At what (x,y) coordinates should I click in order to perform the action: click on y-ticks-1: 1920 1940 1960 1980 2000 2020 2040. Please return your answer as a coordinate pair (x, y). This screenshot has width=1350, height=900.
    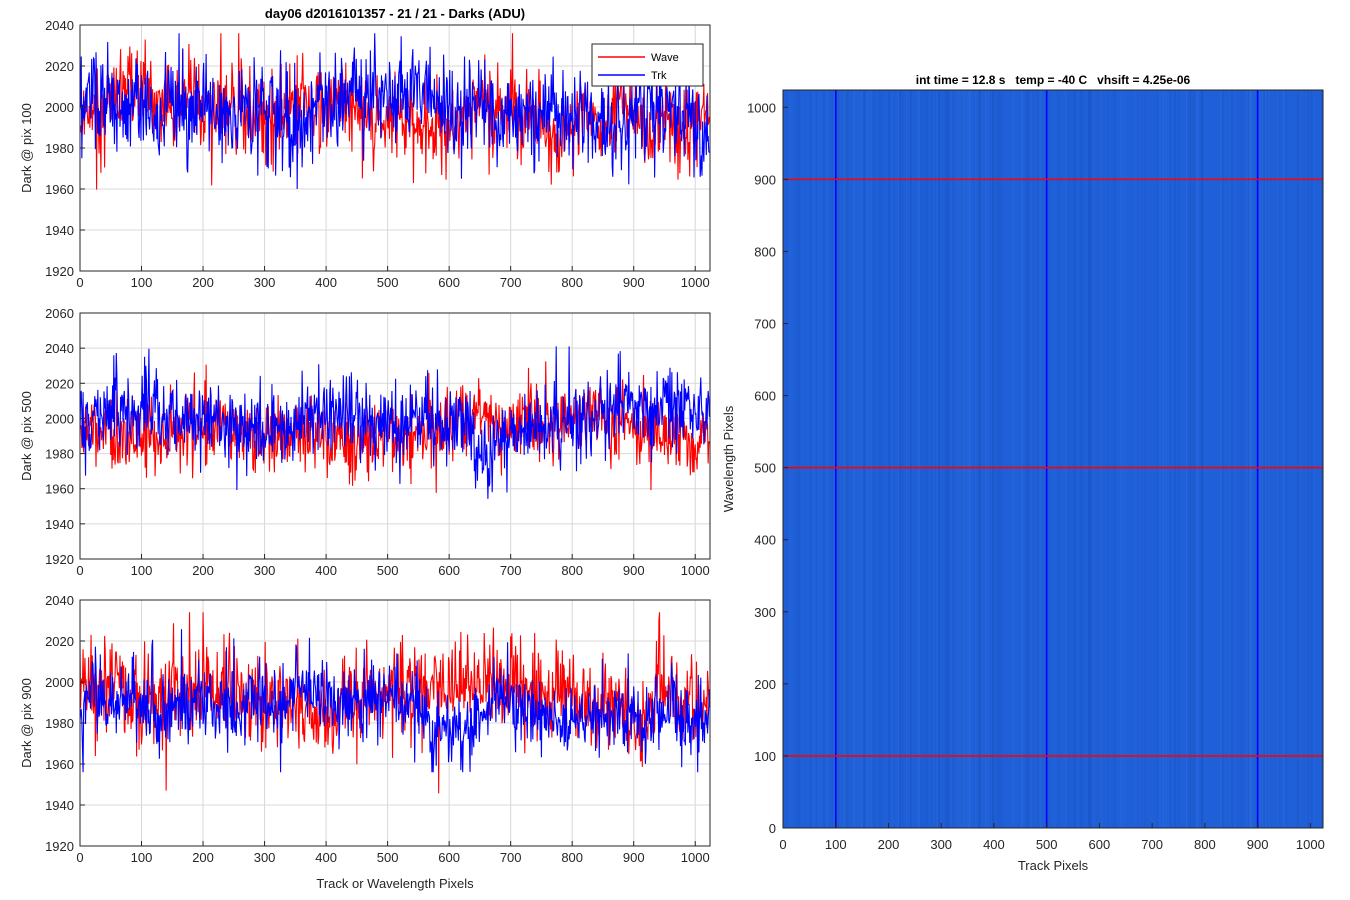
    Looking at the image, I should click on (65, 148).